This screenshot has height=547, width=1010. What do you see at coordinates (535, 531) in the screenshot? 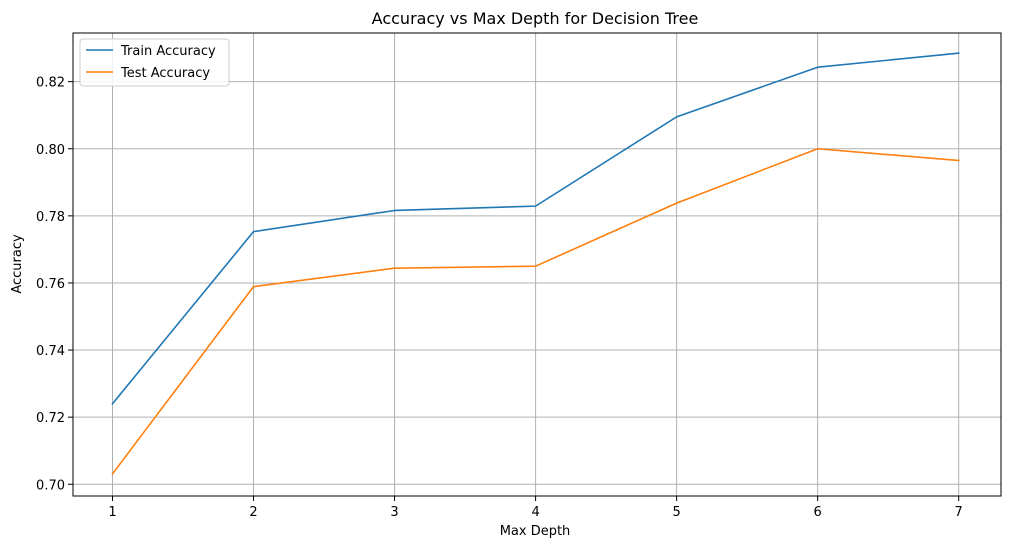
I see `x-axis-label: Max Depth` at bounding box center [535, 531].